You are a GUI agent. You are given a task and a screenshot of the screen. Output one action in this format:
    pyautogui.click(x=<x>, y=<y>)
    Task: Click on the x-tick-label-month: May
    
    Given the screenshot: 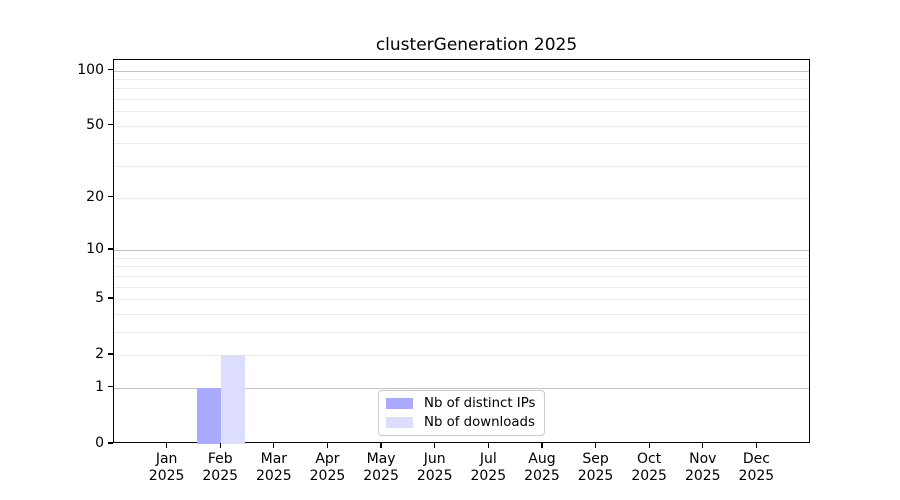 What is the action you would take?
    pyautogui.click(x=381, y=459)
    